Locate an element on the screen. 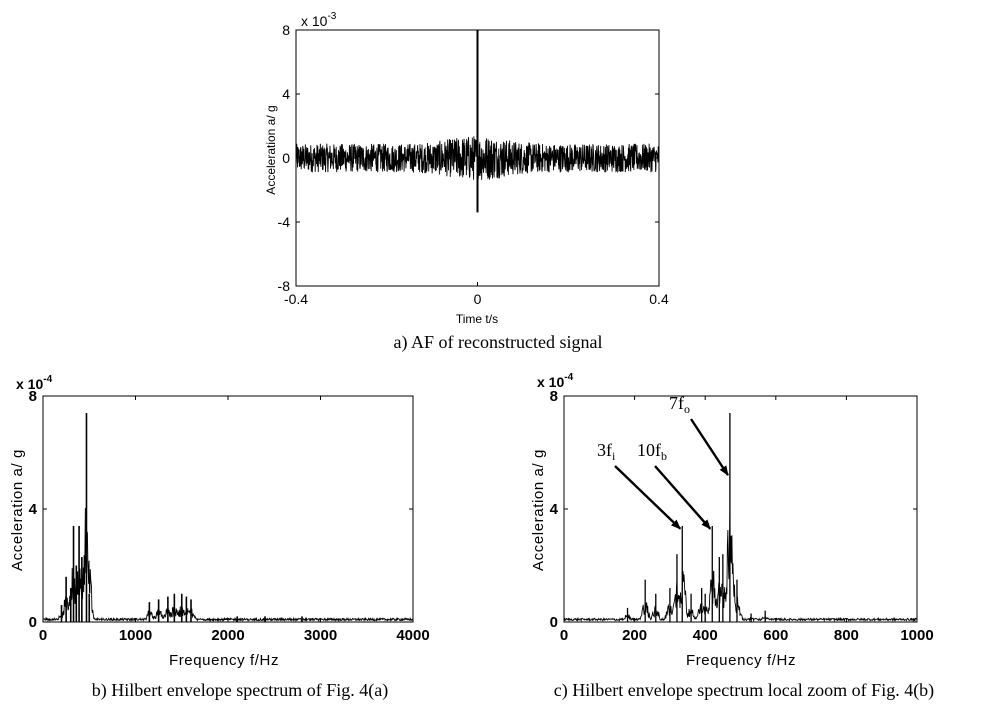  annotation-label: 10fb is located at coordinates (652, 451).